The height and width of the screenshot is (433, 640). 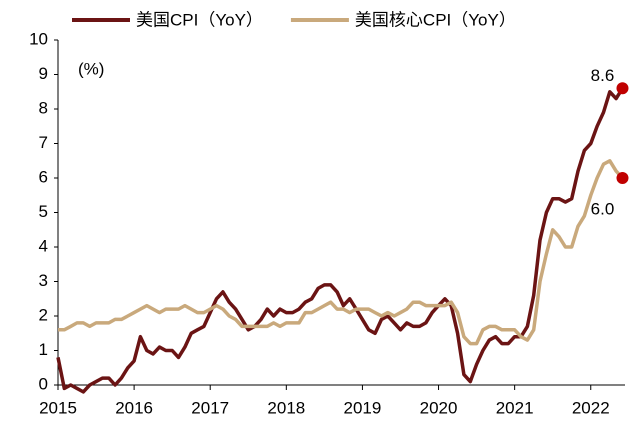 What do you see at coordinates (603, 208) in the screenshot?
I see `annotation: 6.0` at bounding box center [603, 208].